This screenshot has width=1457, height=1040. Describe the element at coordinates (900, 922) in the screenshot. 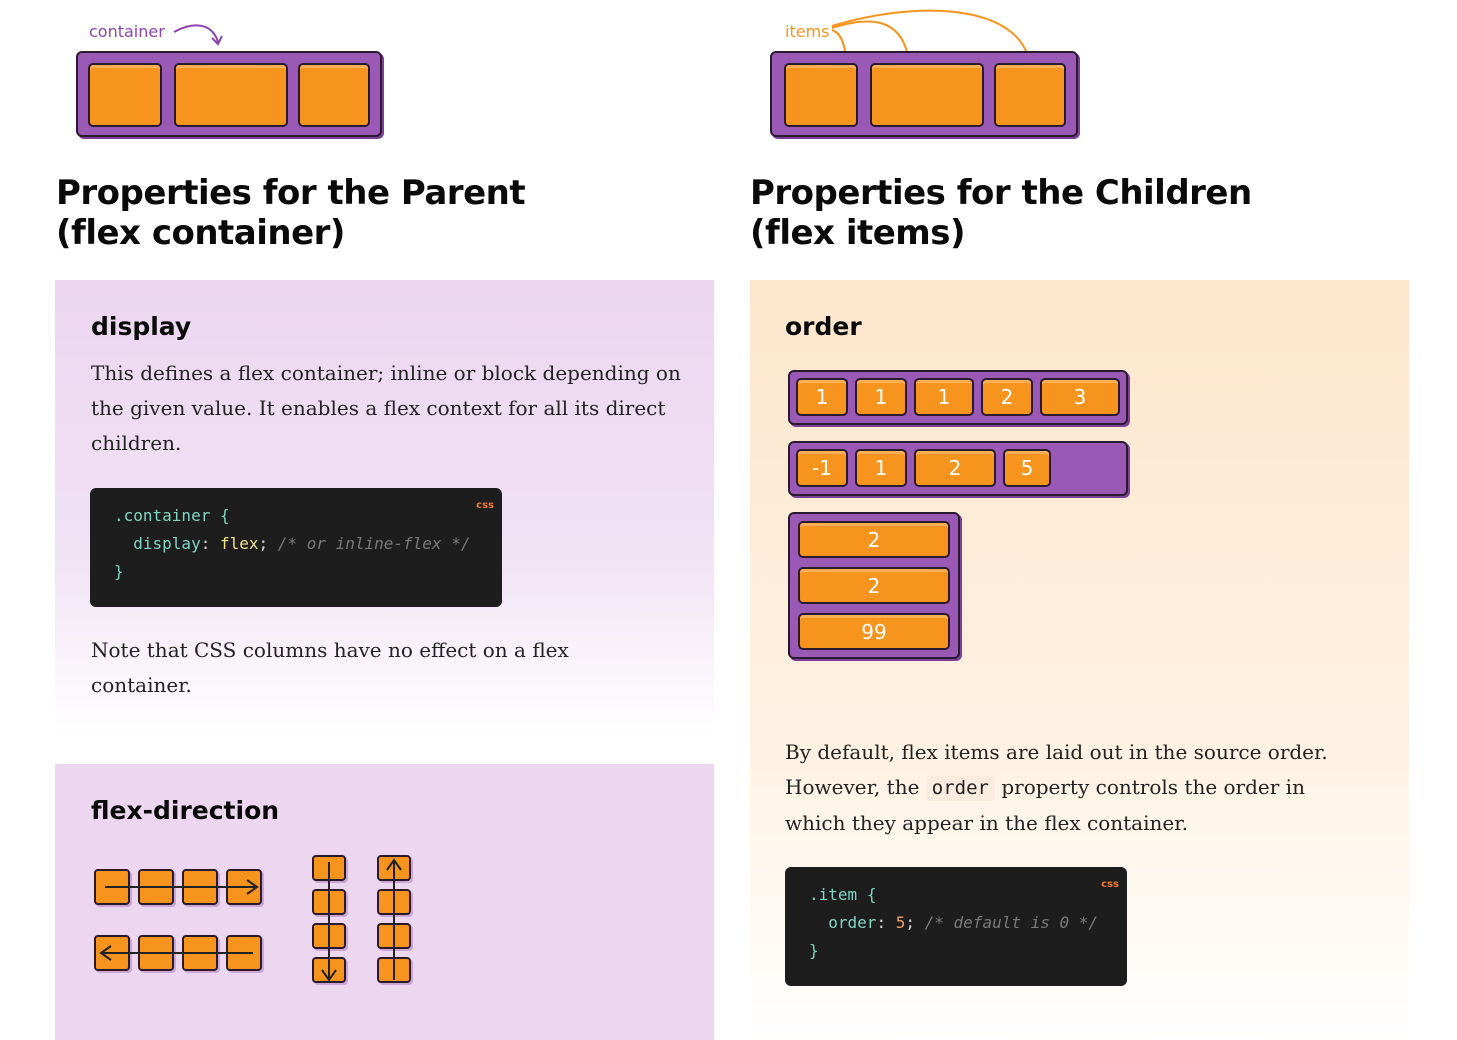

I see `code-value: 5` at that location.